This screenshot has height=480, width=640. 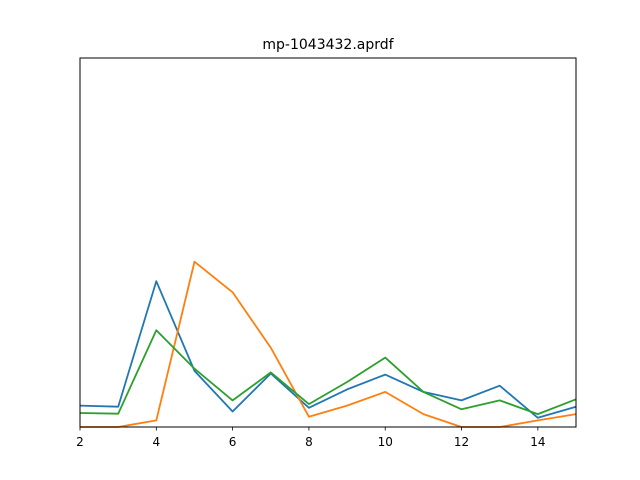 I want to click on x-tick-label: 6, so click(x=233, y=442).